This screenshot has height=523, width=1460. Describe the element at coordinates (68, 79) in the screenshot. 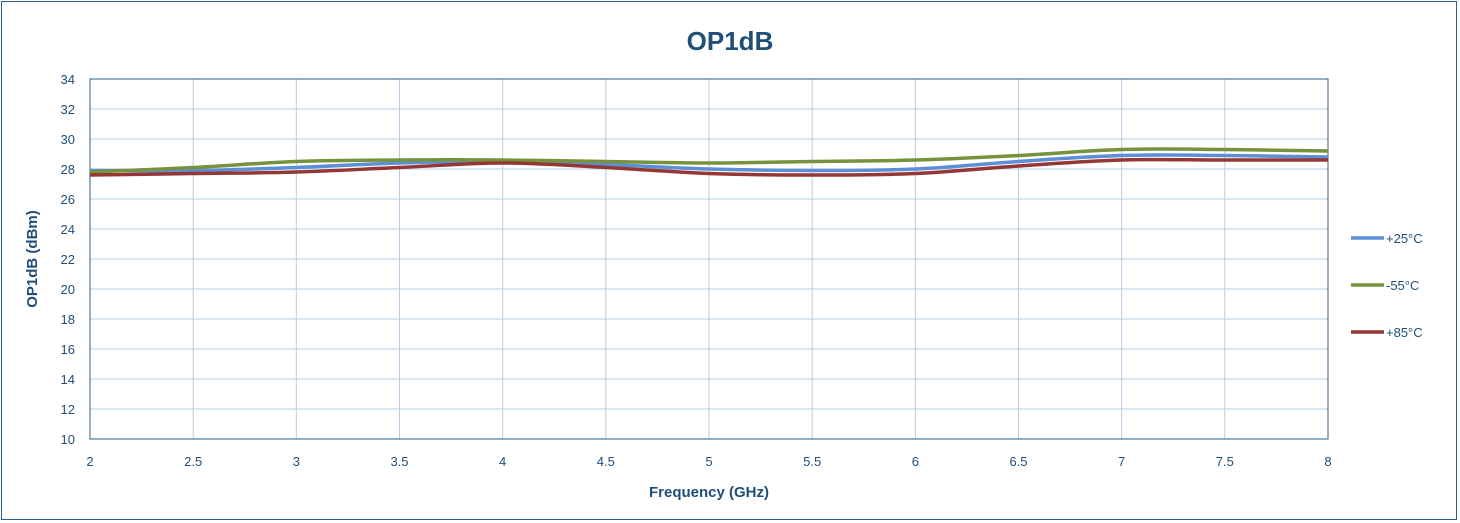

I see `y-tick-label: 34` at that location.